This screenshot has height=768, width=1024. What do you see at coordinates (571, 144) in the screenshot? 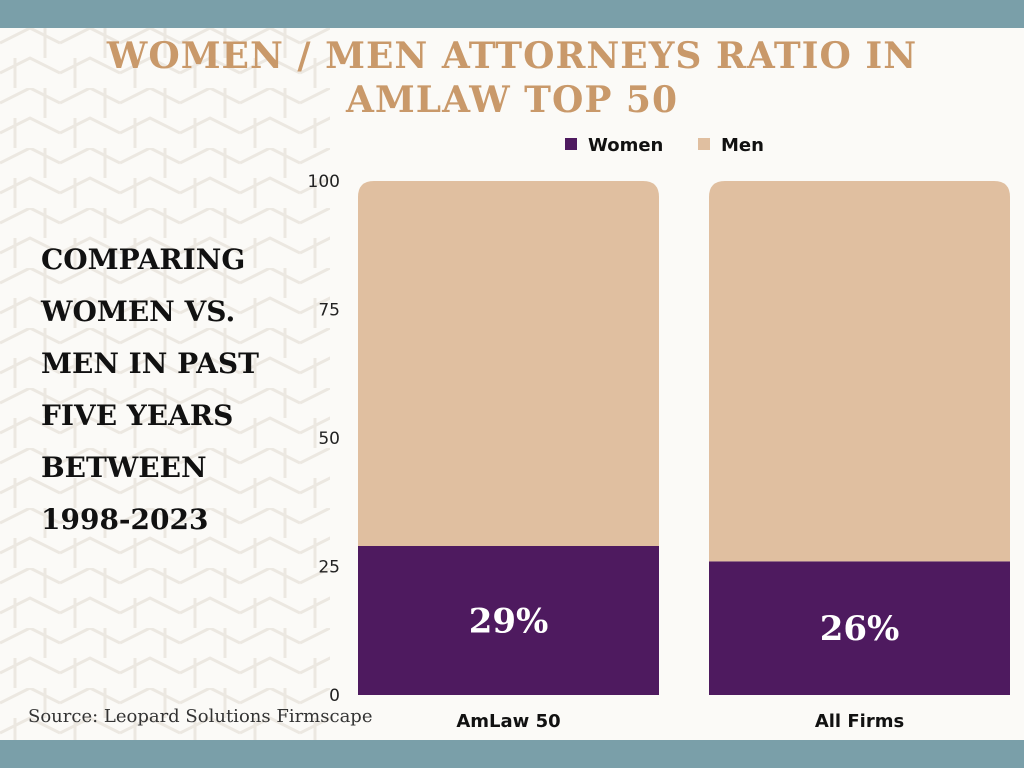
I see `legend-swatch-women` at bounding box center [571, 144].